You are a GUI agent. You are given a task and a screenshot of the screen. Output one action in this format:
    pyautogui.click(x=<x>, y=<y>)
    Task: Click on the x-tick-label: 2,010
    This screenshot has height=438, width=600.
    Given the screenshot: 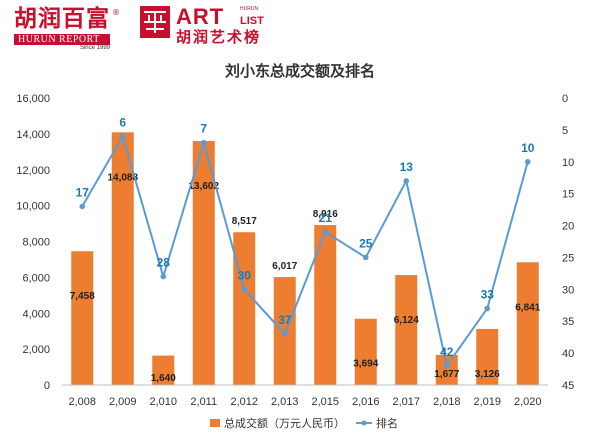 What is the action you would take?
    pyautogui.click(x=163, y=402)
    